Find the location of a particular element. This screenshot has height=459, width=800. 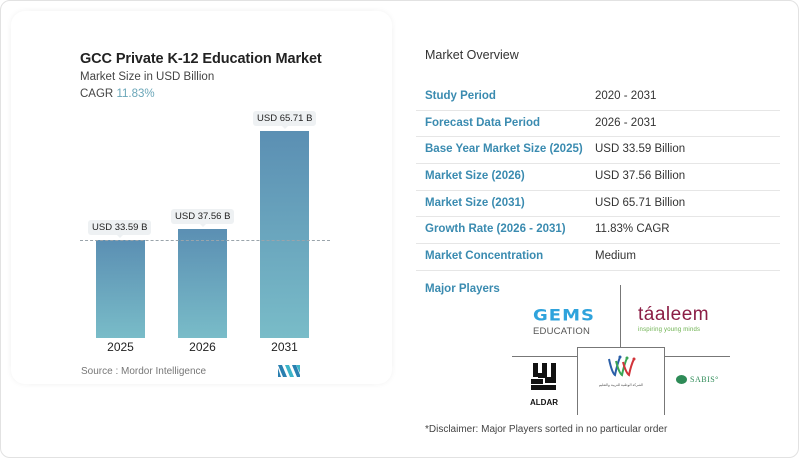

chart-title: GCC Private K-12 Education Market is located at coordinates (201, 59).